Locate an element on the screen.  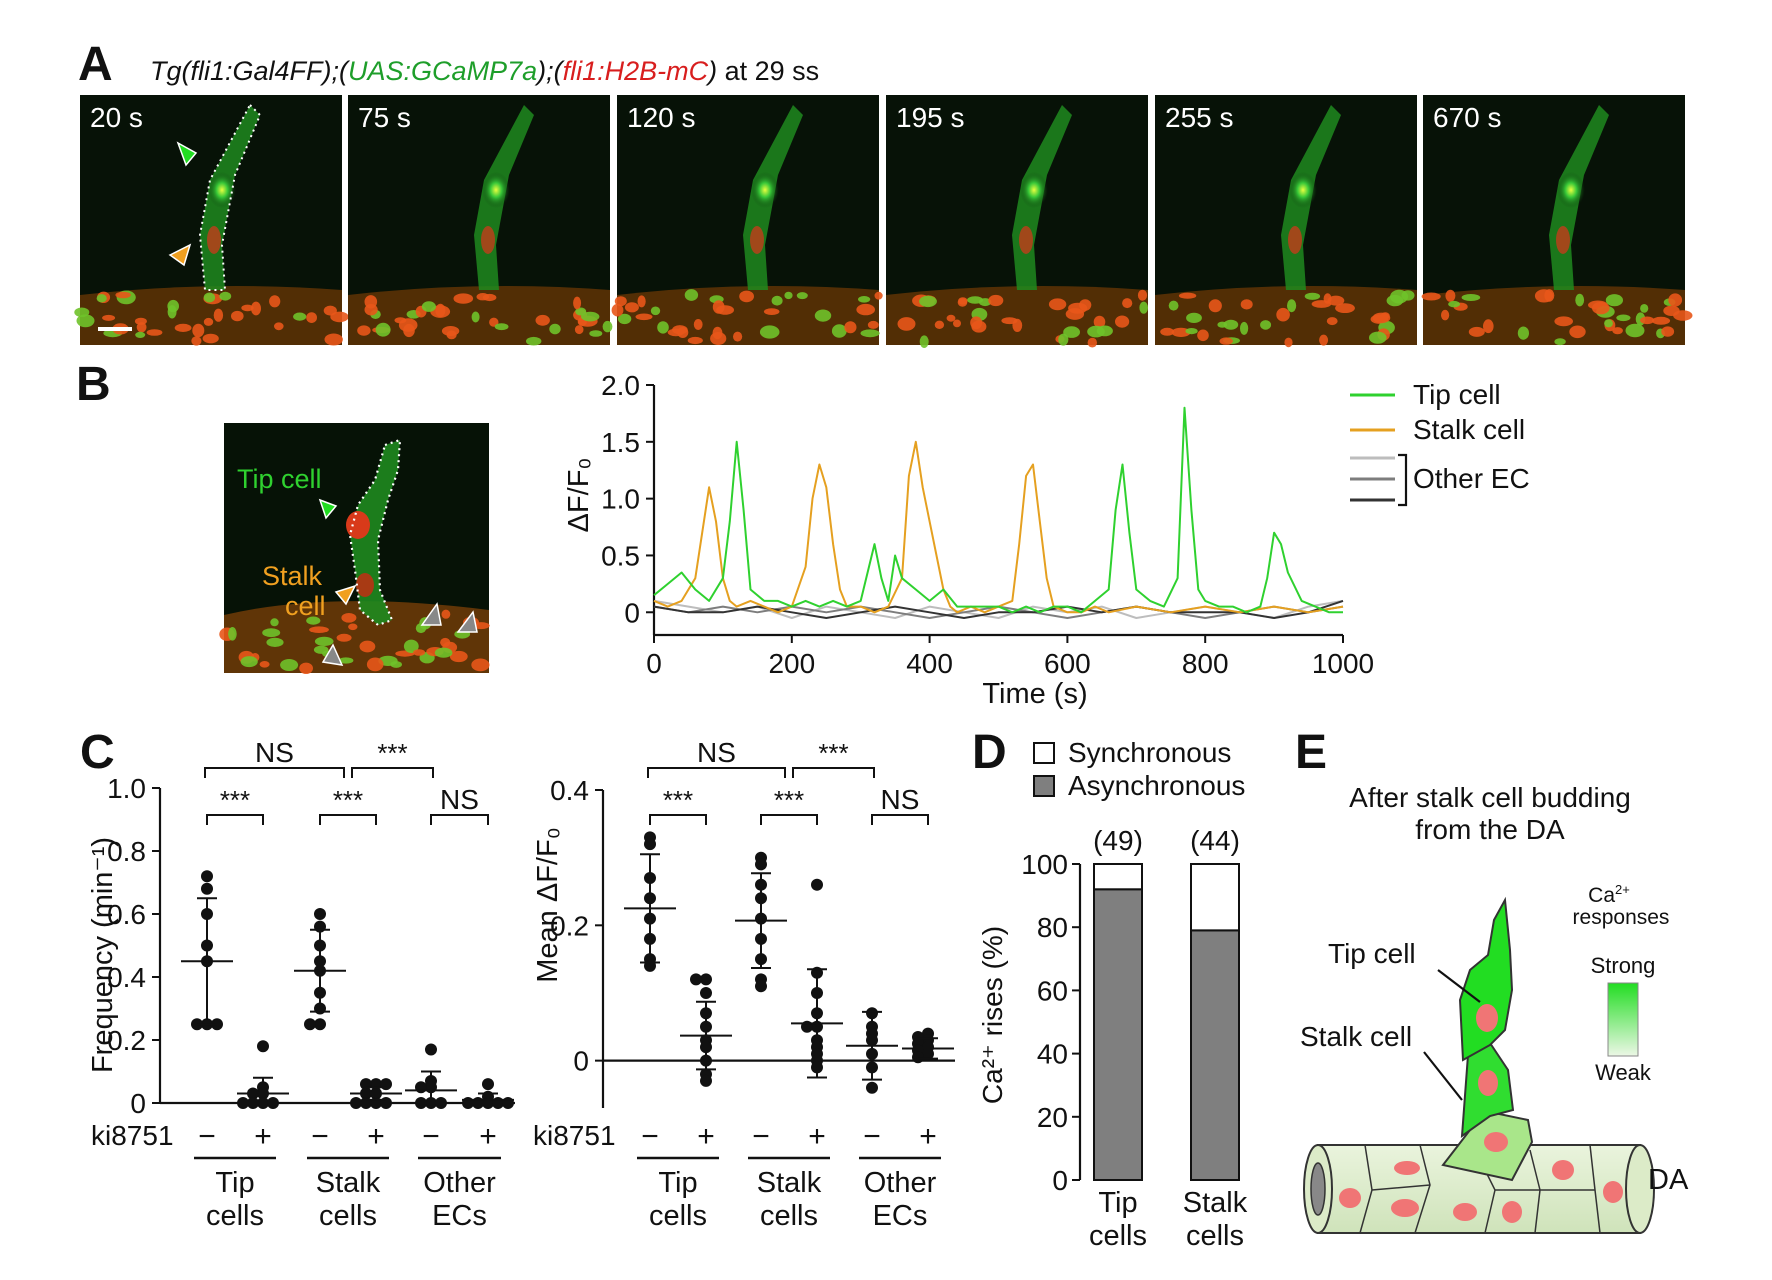
chart-c1-treatment-label: ki8751 is located at coordinates (132, 1135).